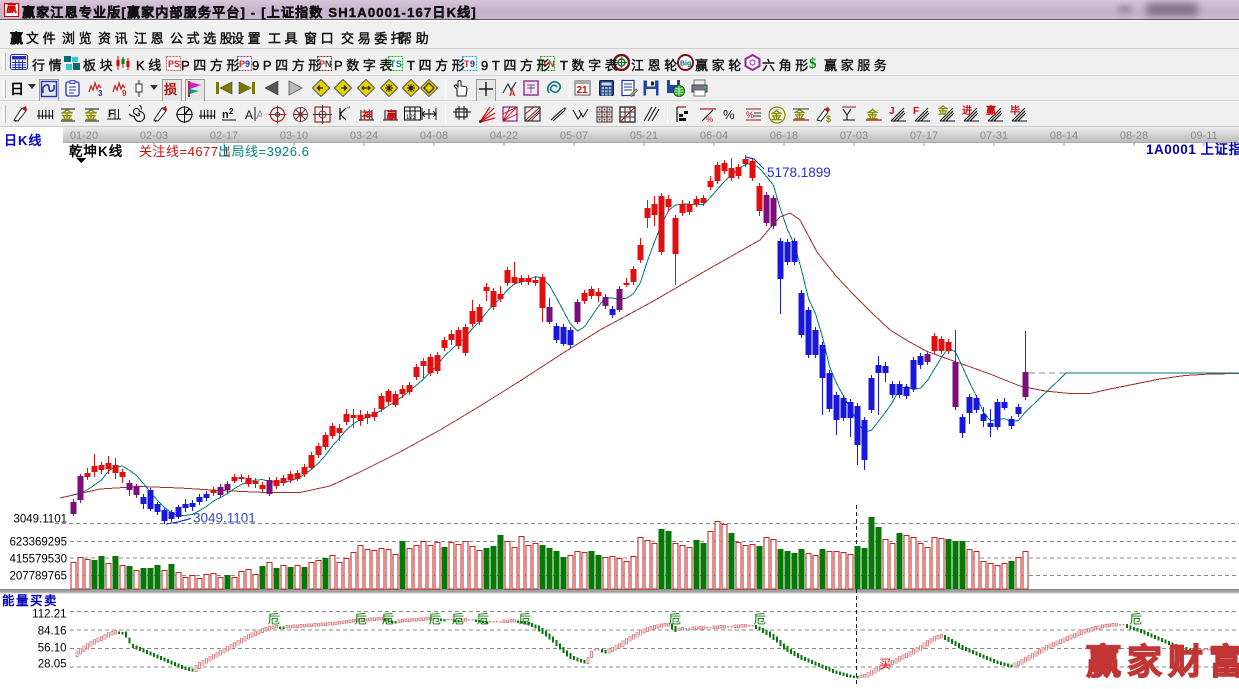  I want to click on svg-text: 123, so click(411, 118).